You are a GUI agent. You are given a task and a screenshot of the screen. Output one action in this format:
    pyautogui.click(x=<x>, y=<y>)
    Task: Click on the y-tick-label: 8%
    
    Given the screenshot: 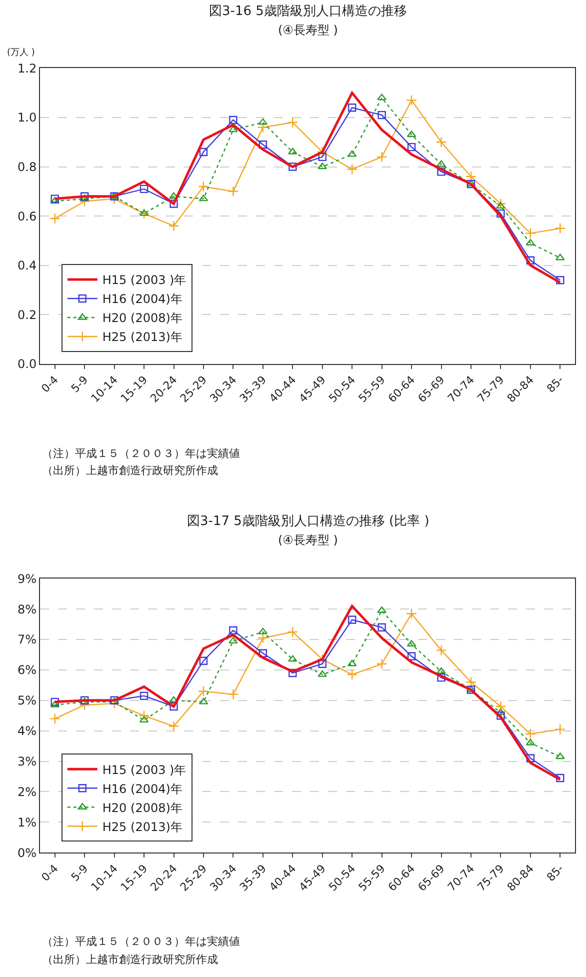 What is the action you would take?
    pyautogui.click(x=27, y=609)
    